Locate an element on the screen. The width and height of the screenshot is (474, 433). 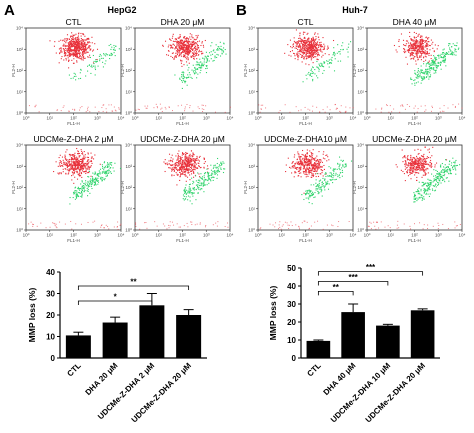
flow-y-tick: 10⁴ is located at coordinates (128, 28).